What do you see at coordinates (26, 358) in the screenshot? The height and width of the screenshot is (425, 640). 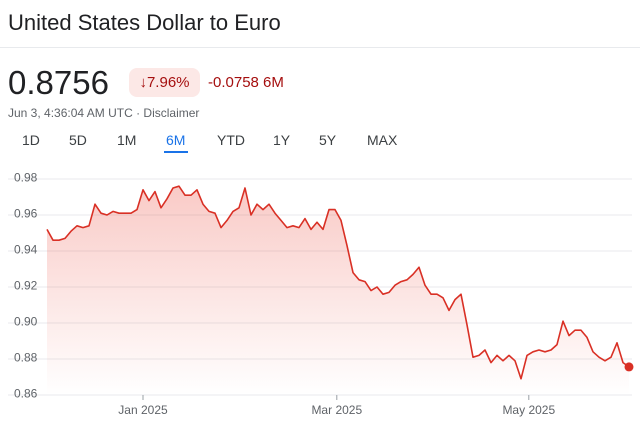 I see `y-tick-label: 0.88` at bounding box center [26, 358].